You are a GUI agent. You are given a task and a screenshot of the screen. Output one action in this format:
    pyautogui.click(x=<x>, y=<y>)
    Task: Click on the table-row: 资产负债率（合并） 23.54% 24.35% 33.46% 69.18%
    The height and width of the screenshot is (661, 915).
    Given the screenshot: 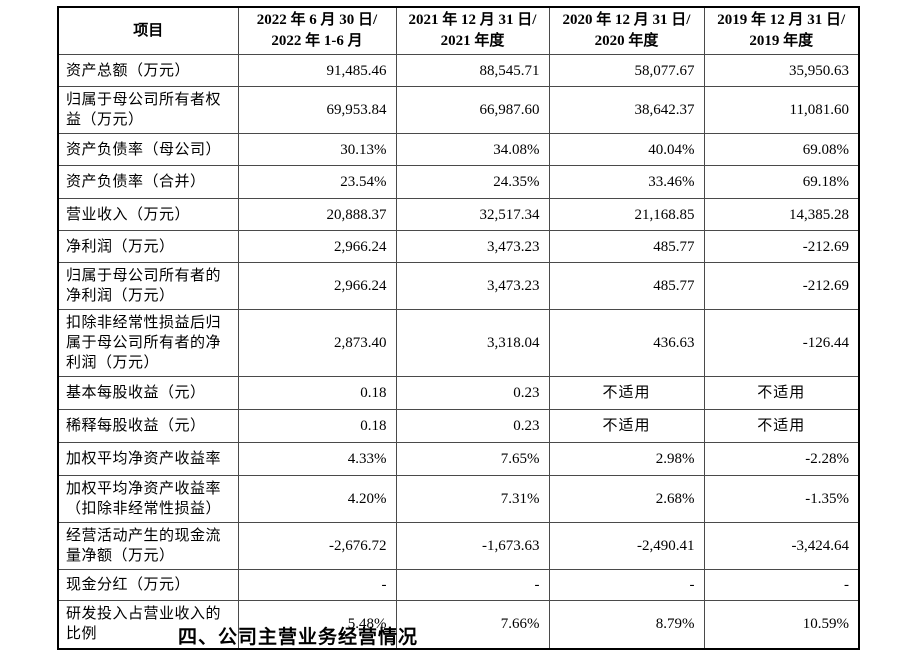 What is the action you would take?
    pyautogui.click(x=458, y=182)
    